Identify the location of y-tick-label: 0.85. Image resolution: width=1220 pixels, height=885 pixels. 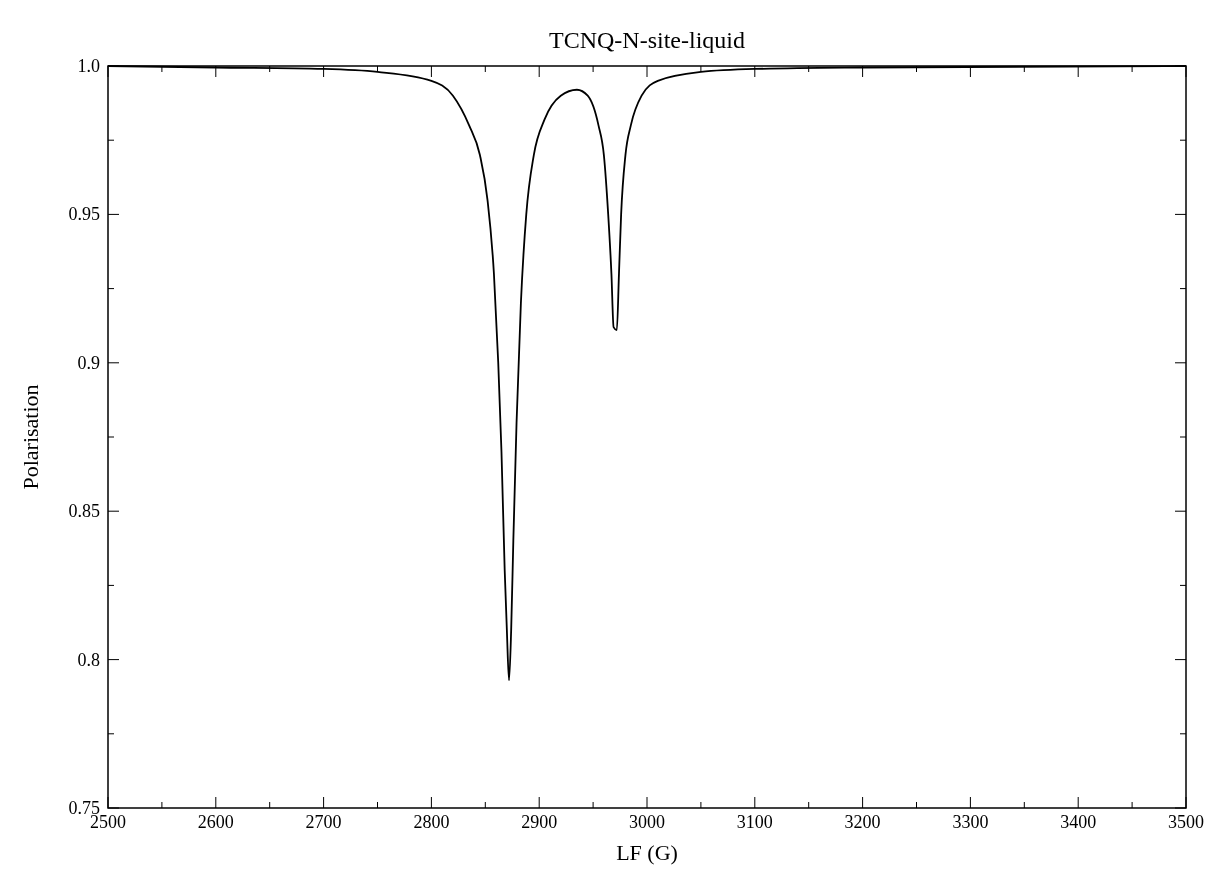
(84, 511).